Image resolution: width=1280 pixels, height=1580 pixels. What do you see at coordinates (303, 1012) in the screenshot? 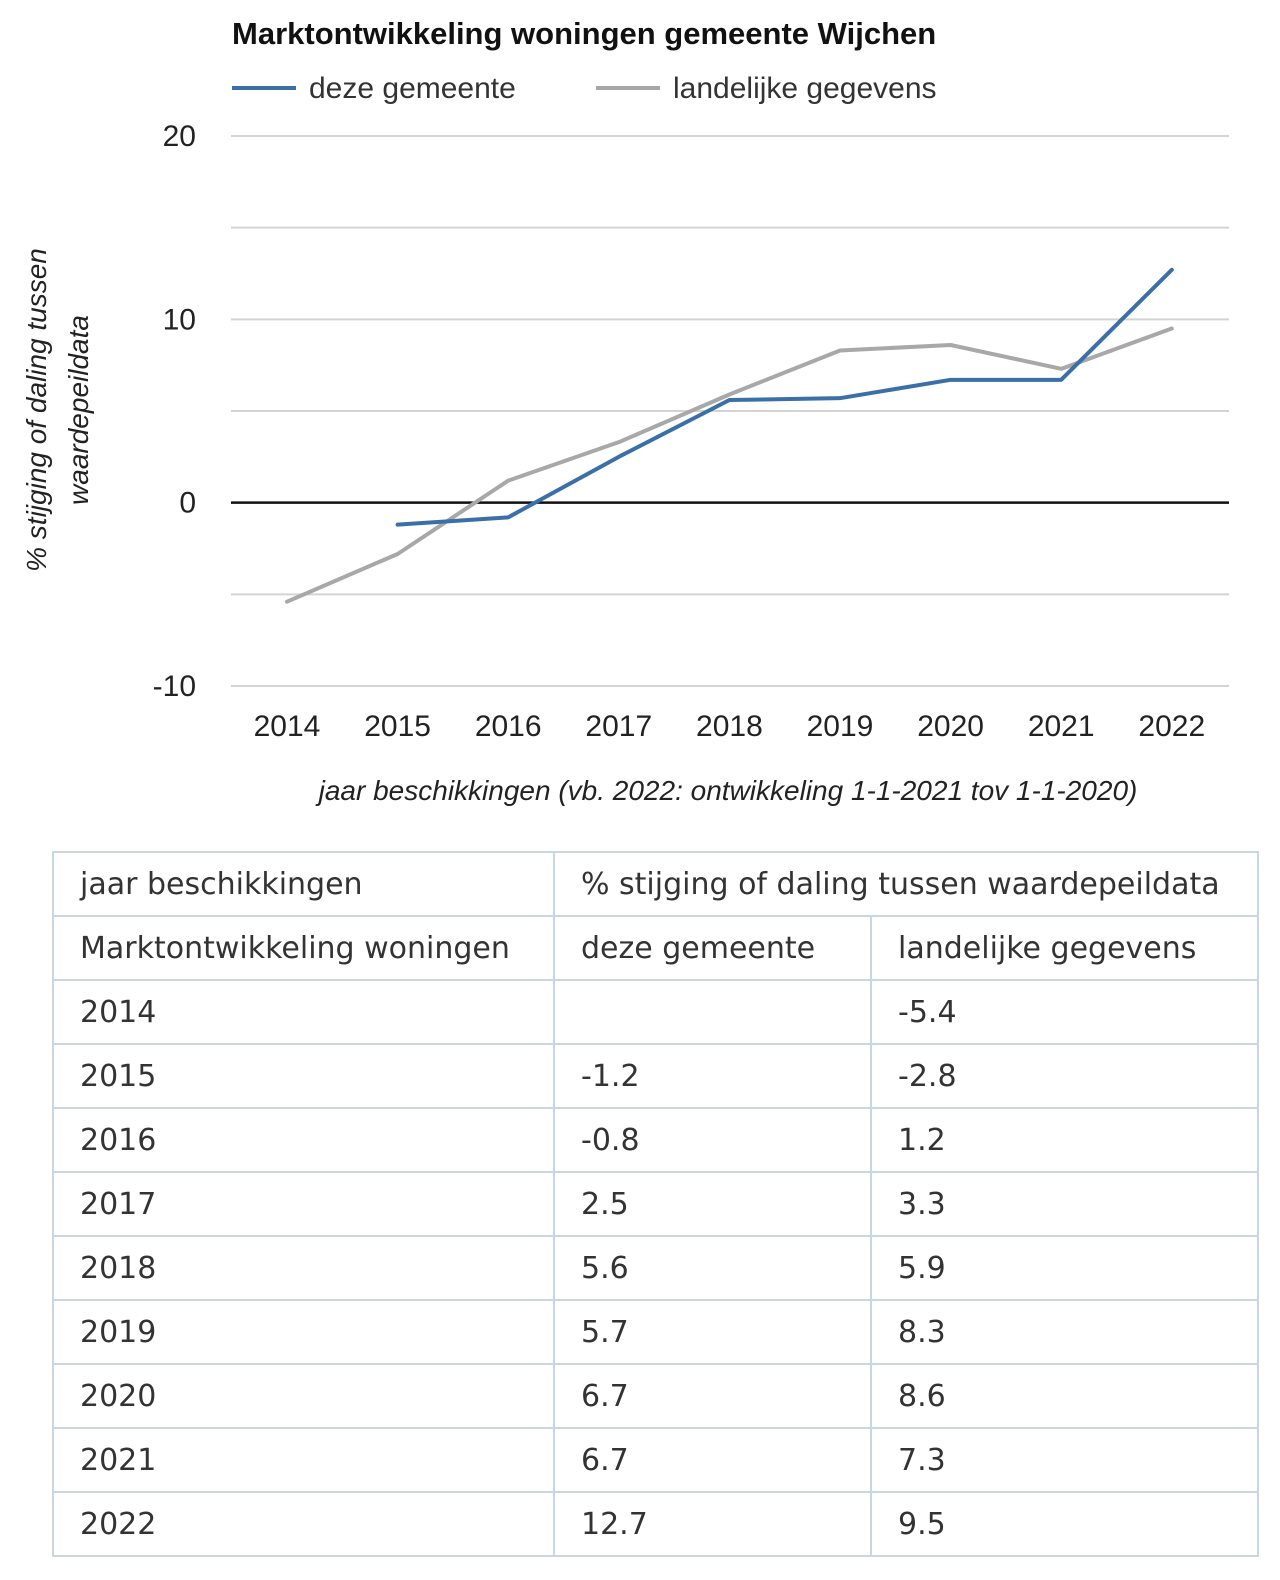
I see `table-cell-year: 2014` at bounding box center [303, 1012].